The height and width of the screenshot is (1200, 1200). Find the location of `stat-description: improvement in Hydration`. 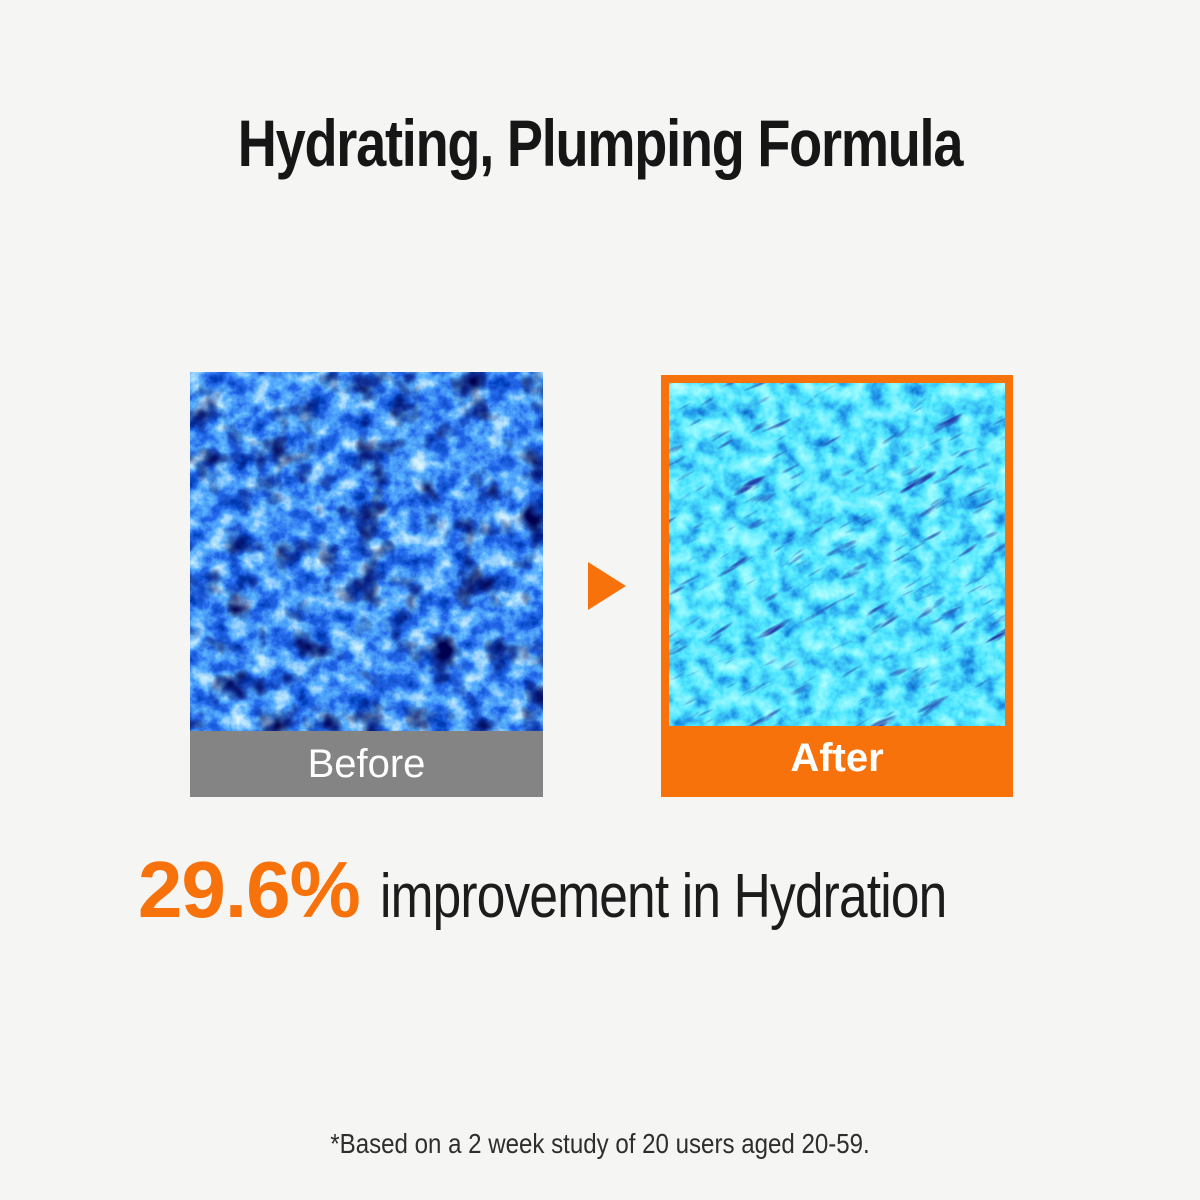

stat-description: improvement in Hydration is located at coordinates (663, 896).